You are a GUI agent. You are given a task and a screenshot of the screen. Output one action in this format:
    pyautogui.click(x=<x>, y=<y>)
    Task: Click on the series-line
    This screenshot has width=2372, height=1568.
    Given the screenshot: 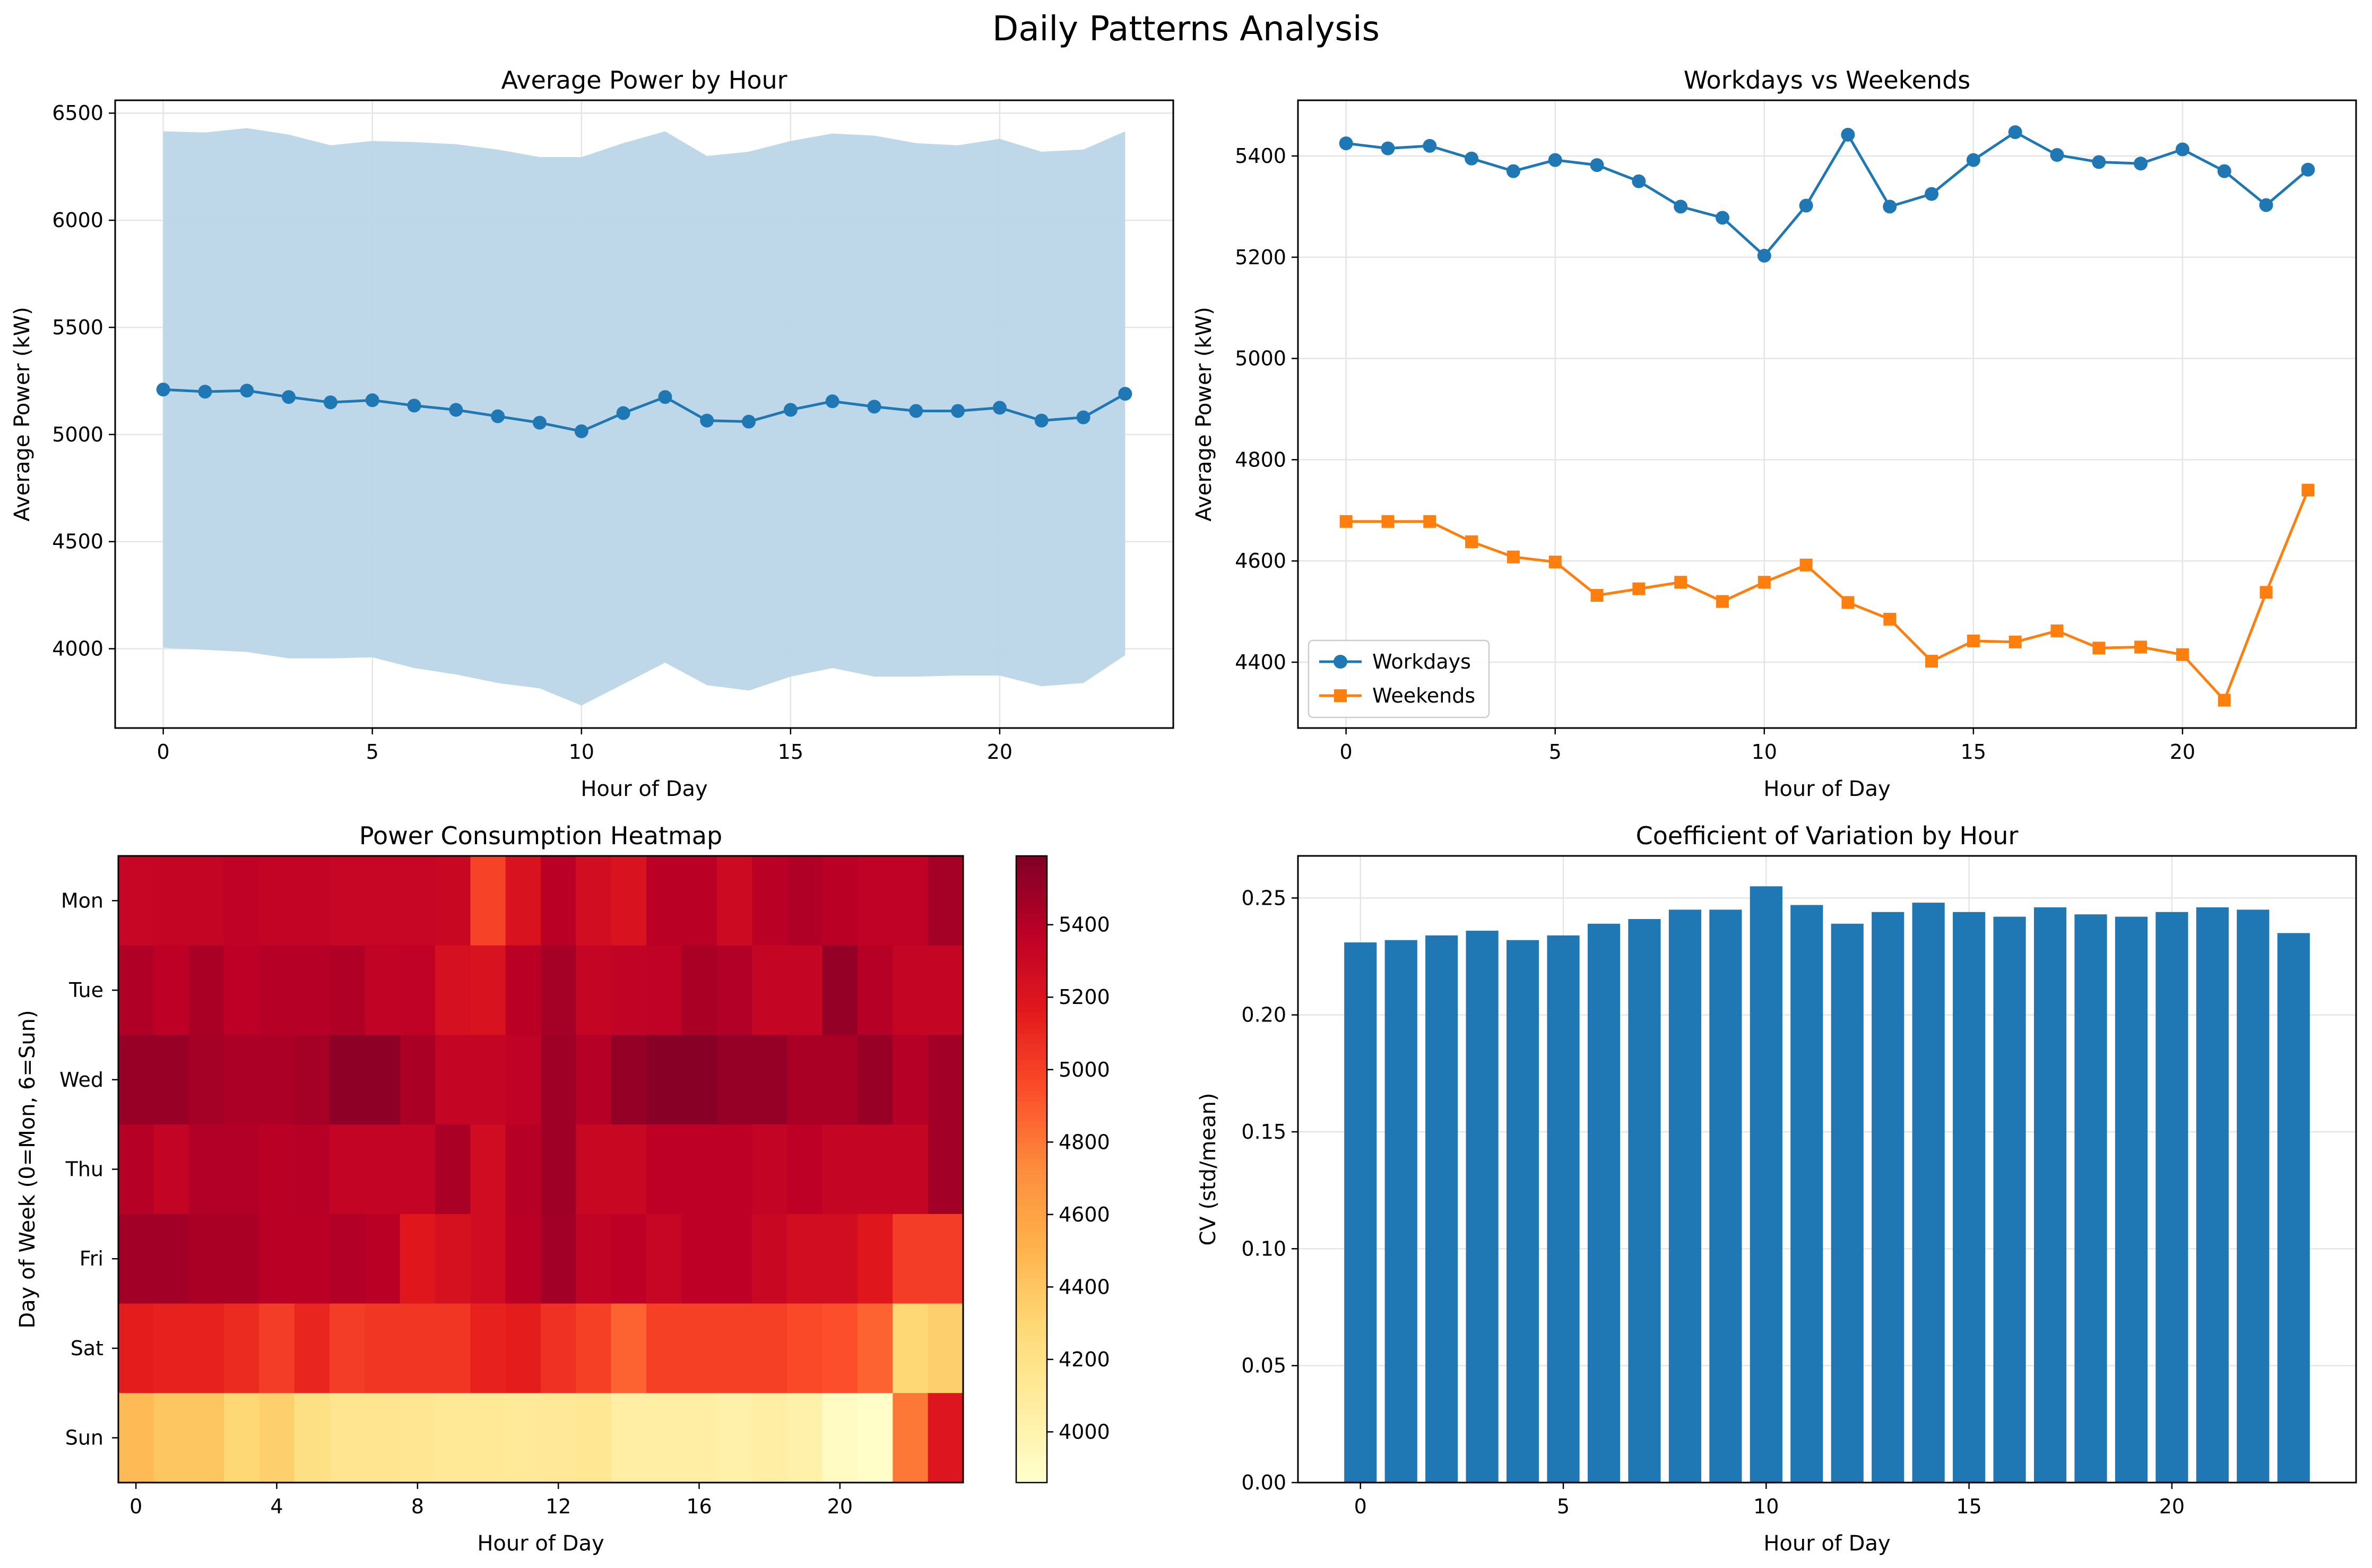 What is the action you would take?
    pyautogui.click(x=1827, y=596)
    